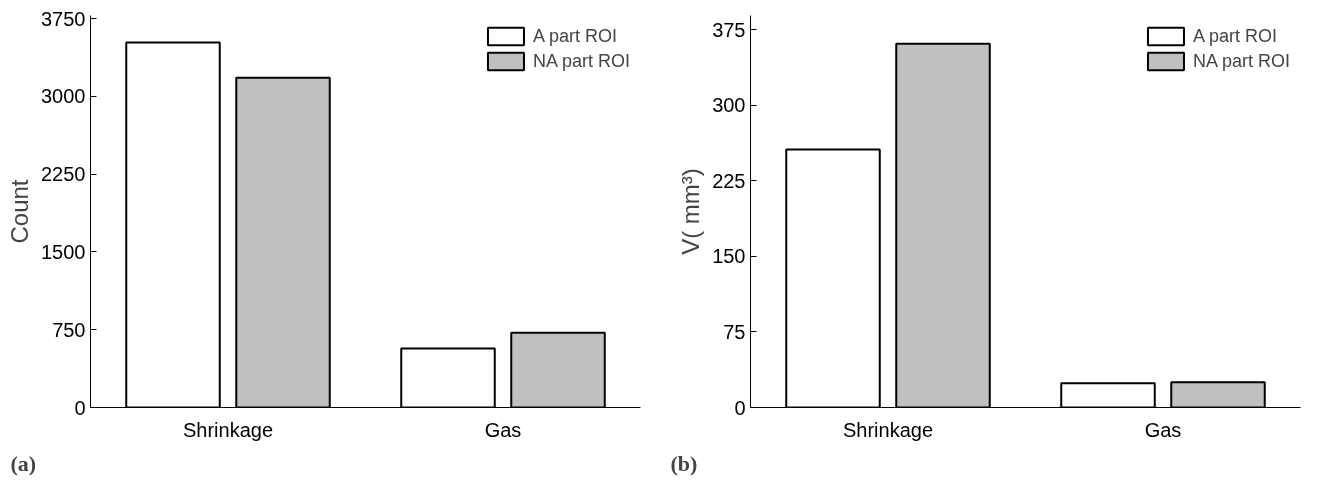 The height and width of the screenshot is (487, 1328). What do you see at coordinates (729, 256) in the screenshot?
I see `y-tick-label: 150` at bounding box center [729, 256].